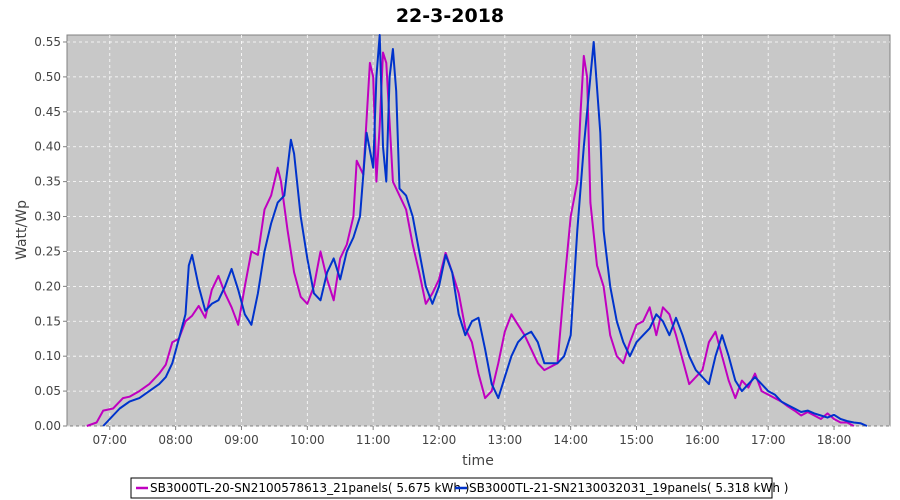 The height and width of the screenshot is (500, 900). Describe the element at coordinates (307, 440) in the screenshot. I see `x-tick-label: 10:00` at that location.